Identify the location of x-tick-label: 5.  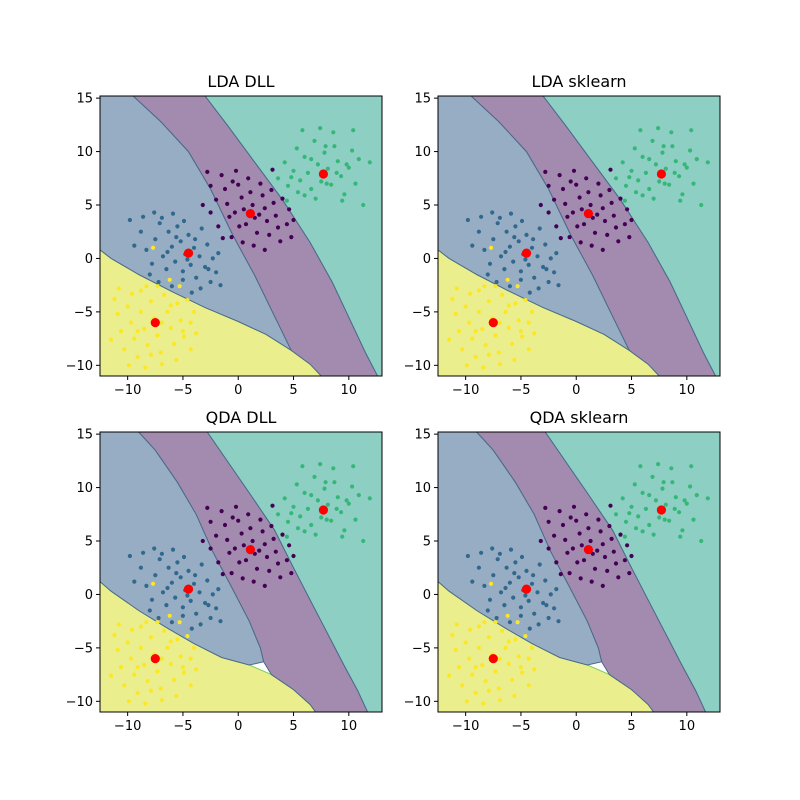
(293, 726).